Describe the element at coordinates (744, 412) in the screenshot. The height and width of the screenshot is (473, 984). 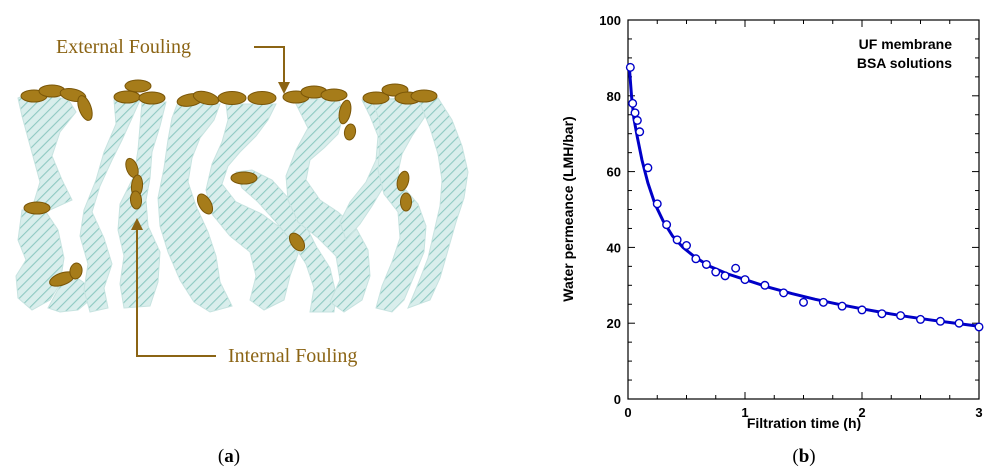
I see `x-tick-label: 1` at that location.